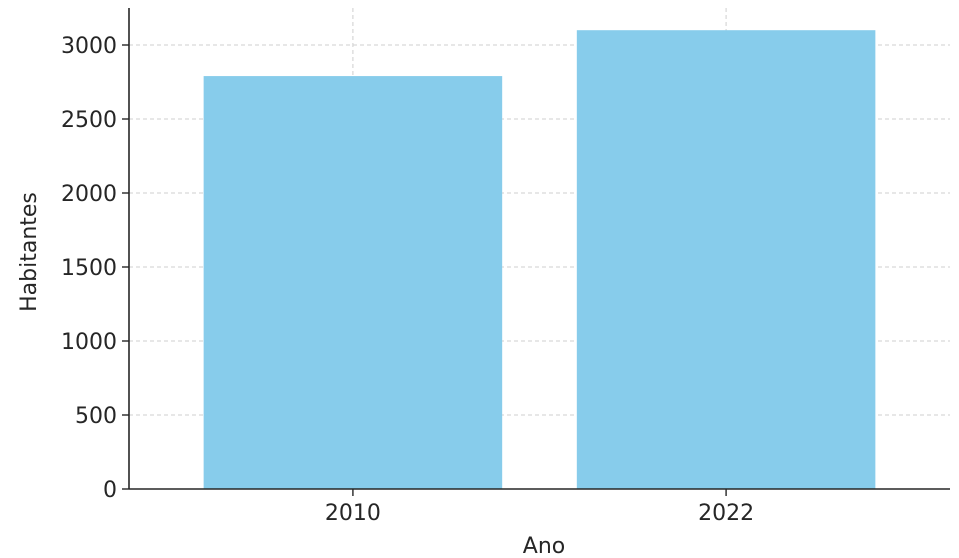 The width and height of the screenshot is (959, 558). Describe the element at coordinates (29, 252) in the screenshot. I see `y-axis-title: Habitantes` at that location.